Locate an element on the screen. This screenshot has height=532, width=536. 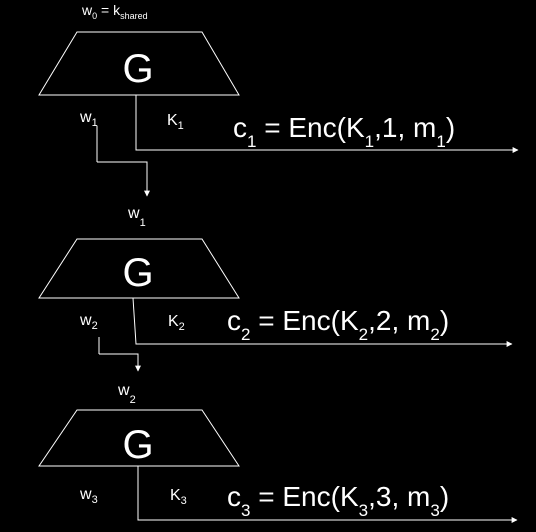
k2-output-label: K2 is located at coordinates (176, 323).